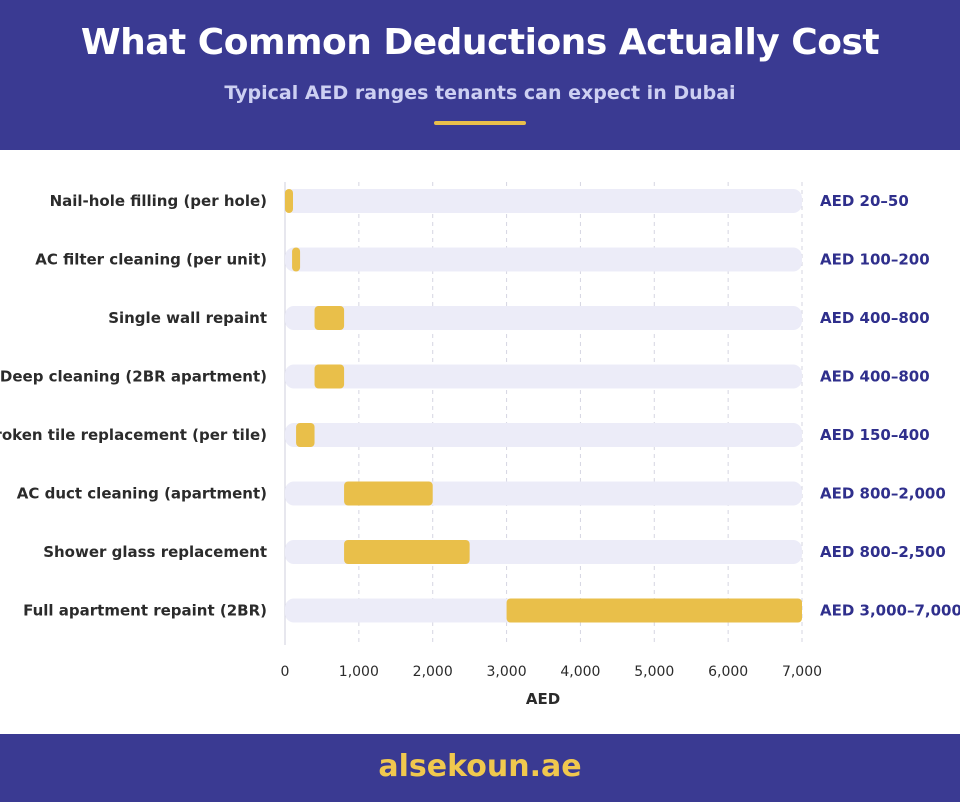  I want to click on x-tick-label: 1,000, so click(359, 672).